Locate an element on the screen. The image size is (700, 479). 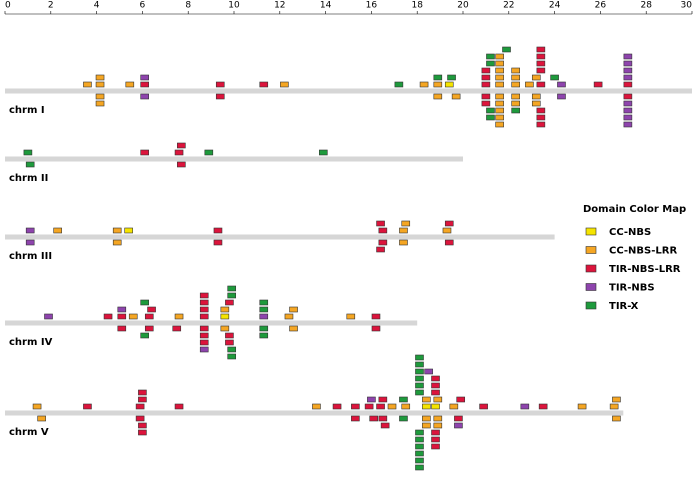
x-tick-label: 30 is located at coordinates (687, 6).